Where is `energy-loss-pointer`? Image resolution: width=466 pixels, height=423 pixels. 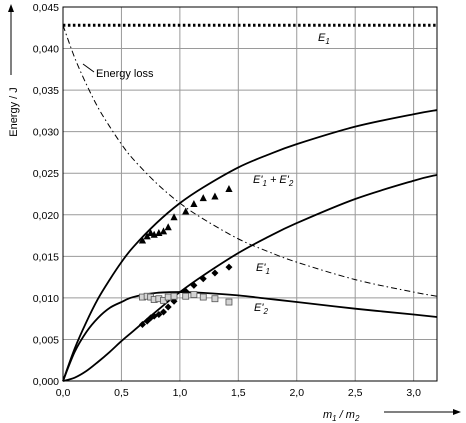
energy-loss-pointer is located at coordinates (88, 68).